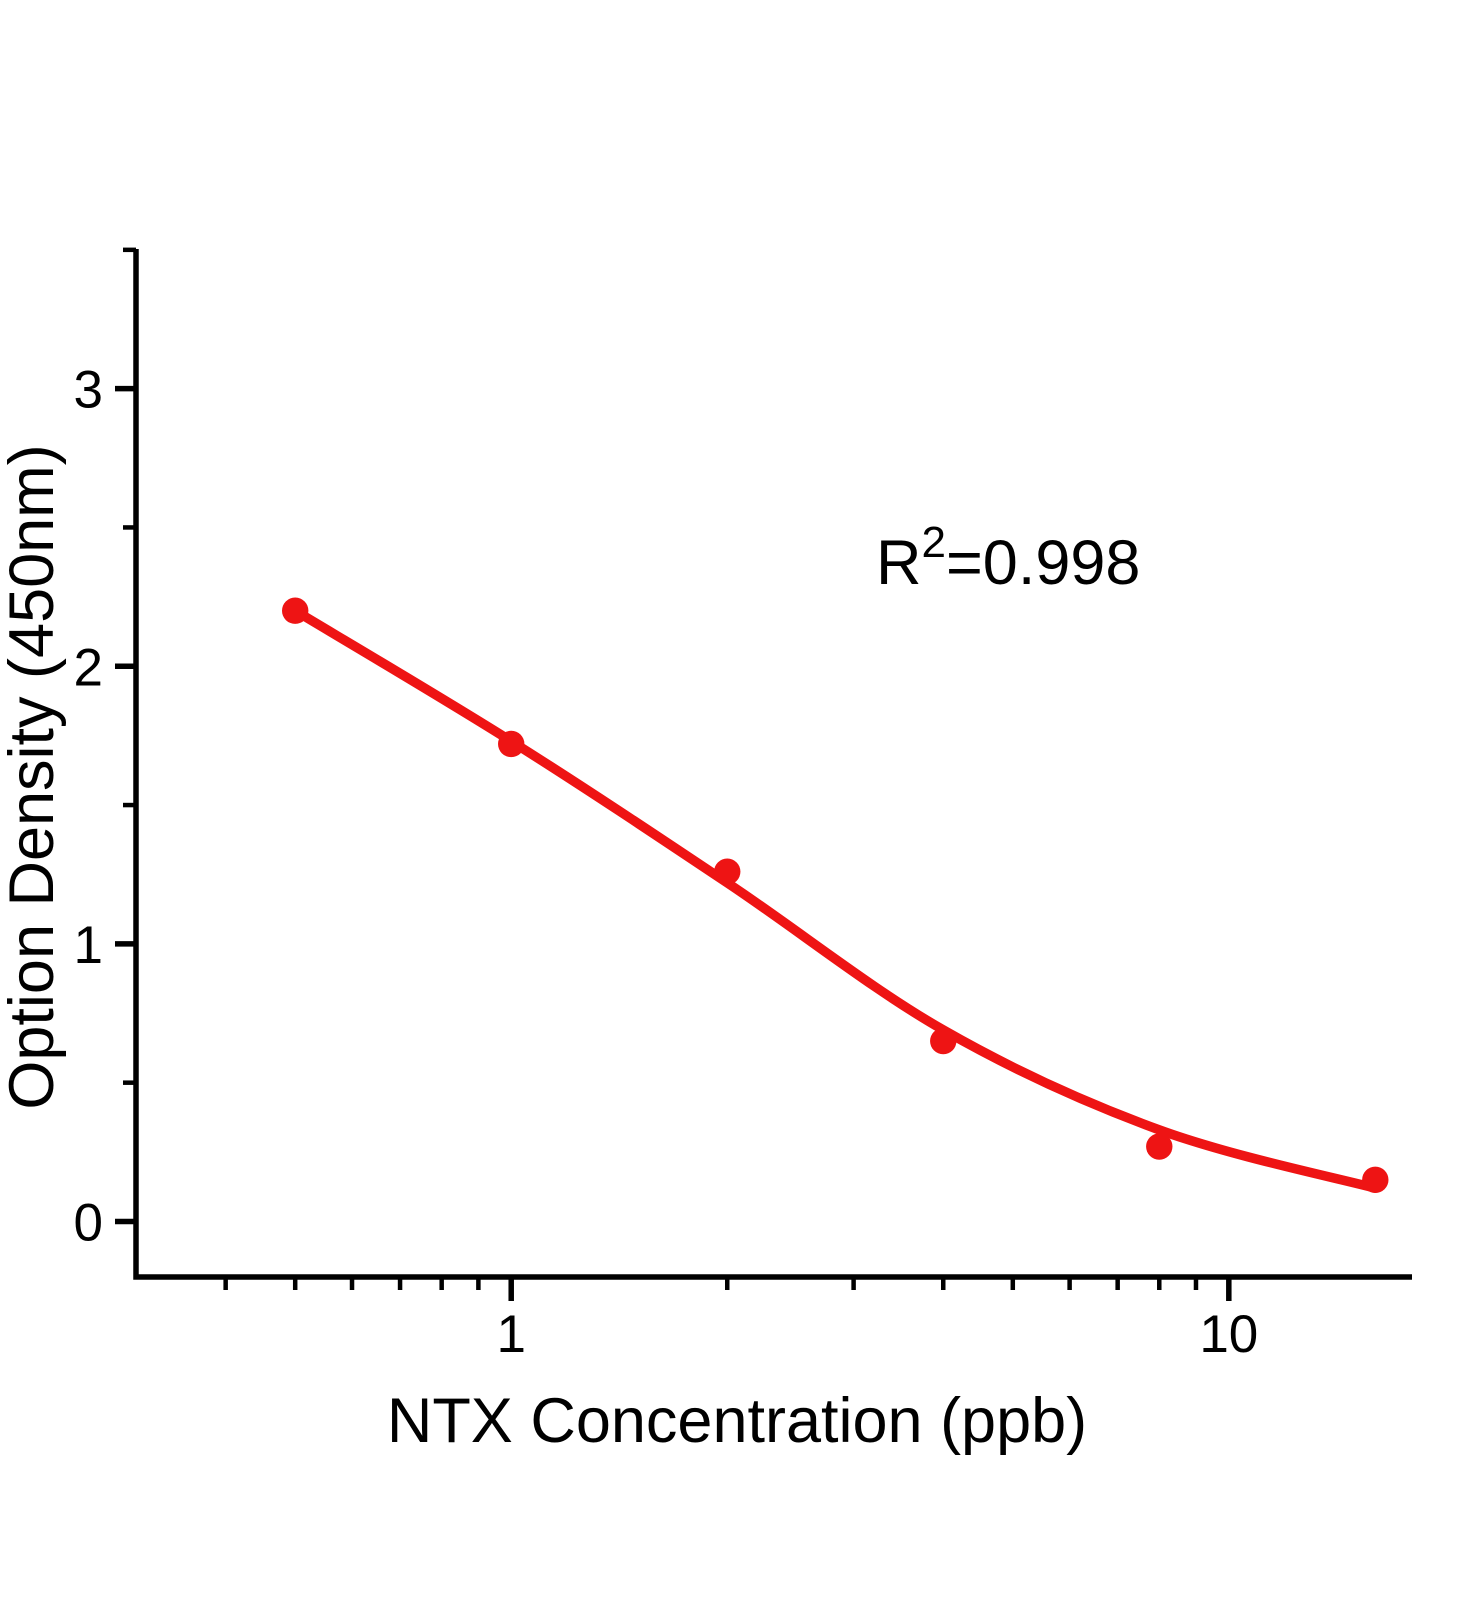  I want to click on y-tick-label: 0, so click(88, 1222).